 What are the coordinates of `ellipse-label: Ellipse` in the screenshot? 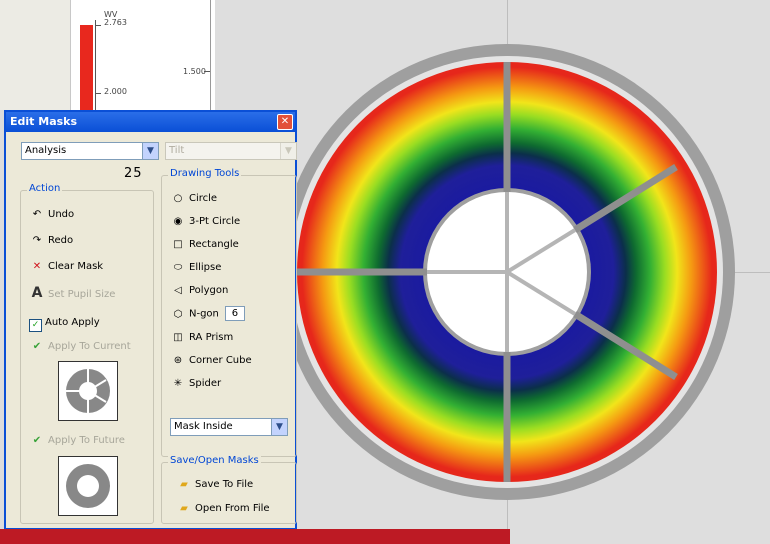 It's located at (205, 267).